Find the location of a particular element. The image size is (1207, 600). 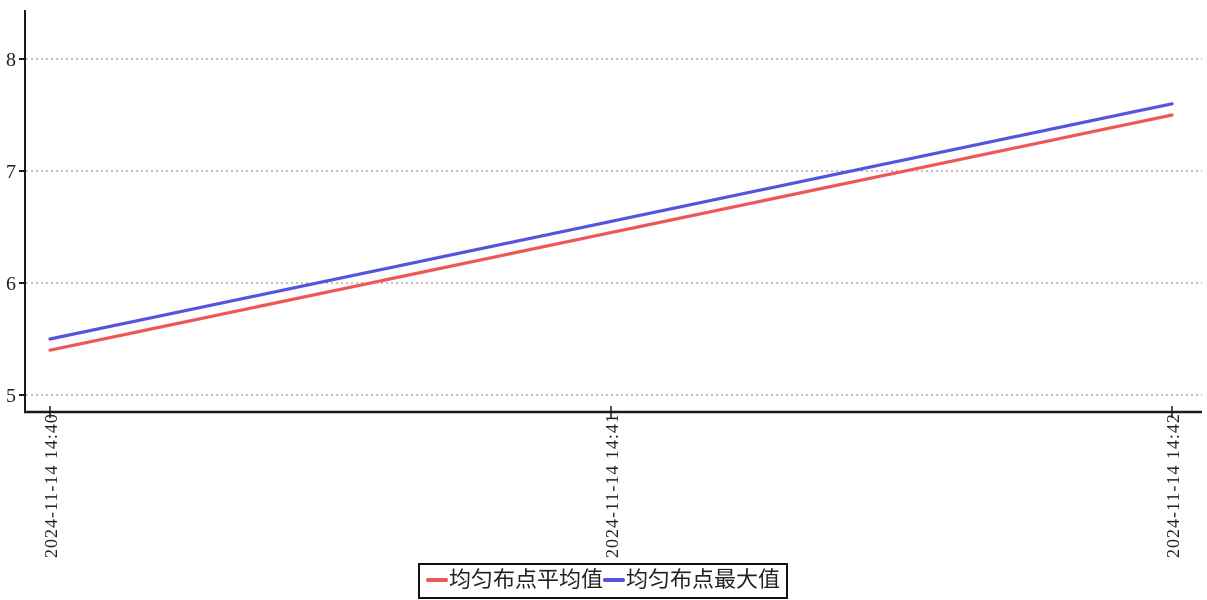

x-axis-label: 2024-11-14 14:40 is located at coordinates (51, 485).